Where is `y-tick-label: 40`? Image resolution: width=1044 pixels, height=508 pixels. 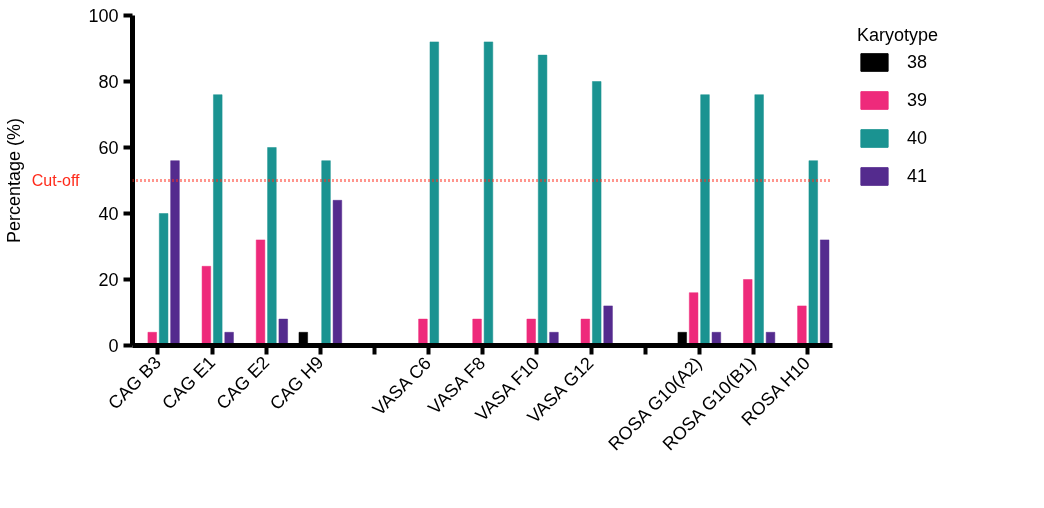 y-tick-label: 40 is located at coordinates (108, 214).